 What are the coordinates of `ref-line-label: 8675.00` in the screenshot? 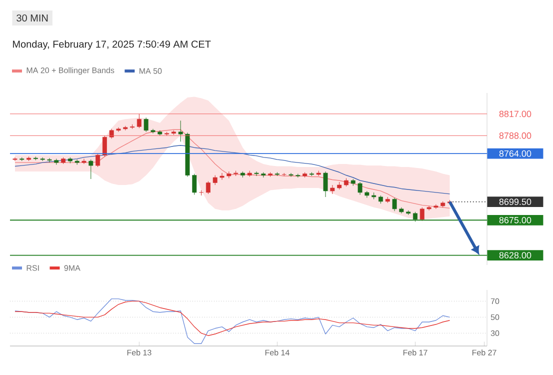 It's located at (515, 220).